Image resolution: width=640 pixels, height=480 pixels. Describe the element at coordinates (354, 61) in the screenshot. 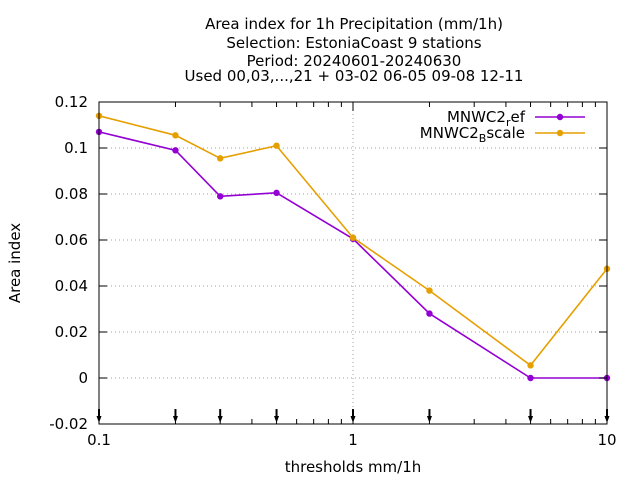

I see `title-line-3: Period: 20240601-20240630` at that location.